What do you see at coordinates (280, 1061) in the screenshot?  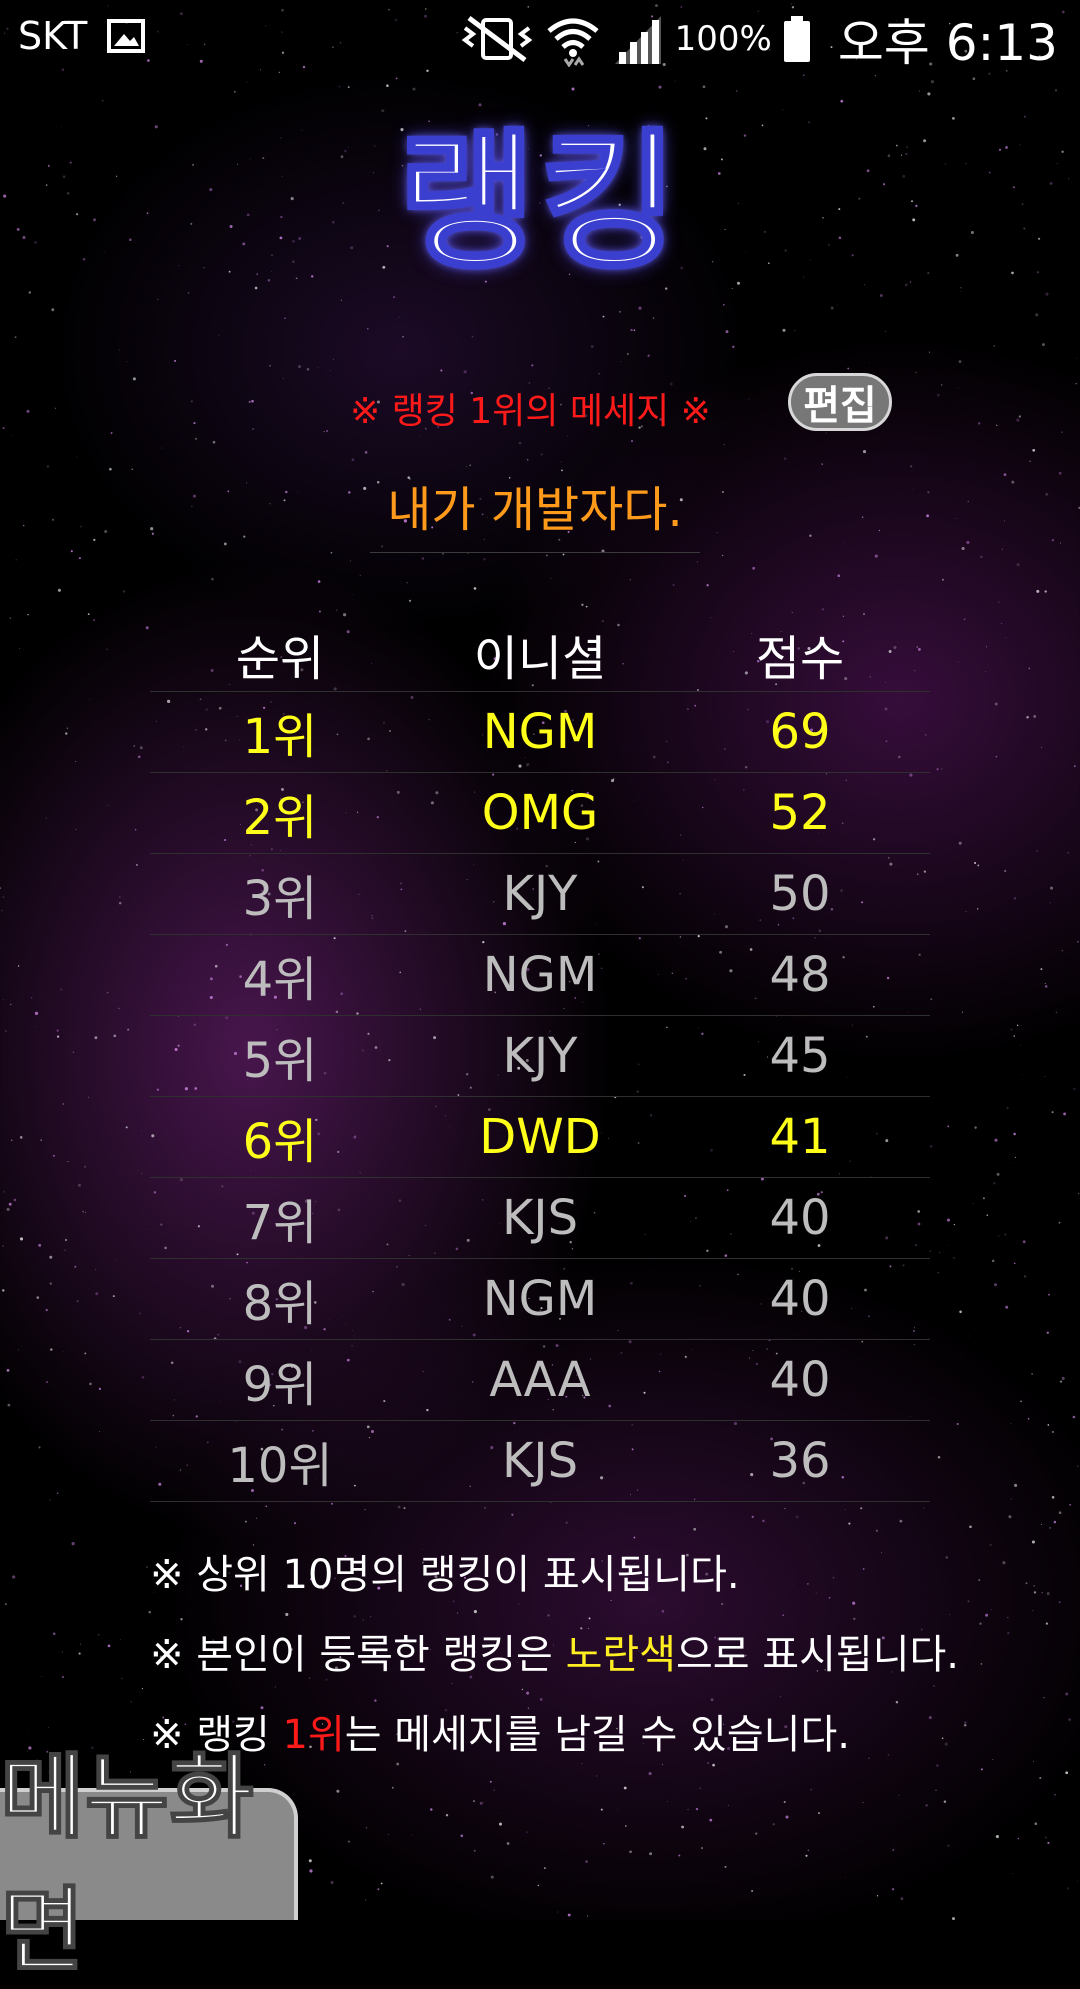 I see `rank-cell: 5위` at bounding box center [280, 1061].